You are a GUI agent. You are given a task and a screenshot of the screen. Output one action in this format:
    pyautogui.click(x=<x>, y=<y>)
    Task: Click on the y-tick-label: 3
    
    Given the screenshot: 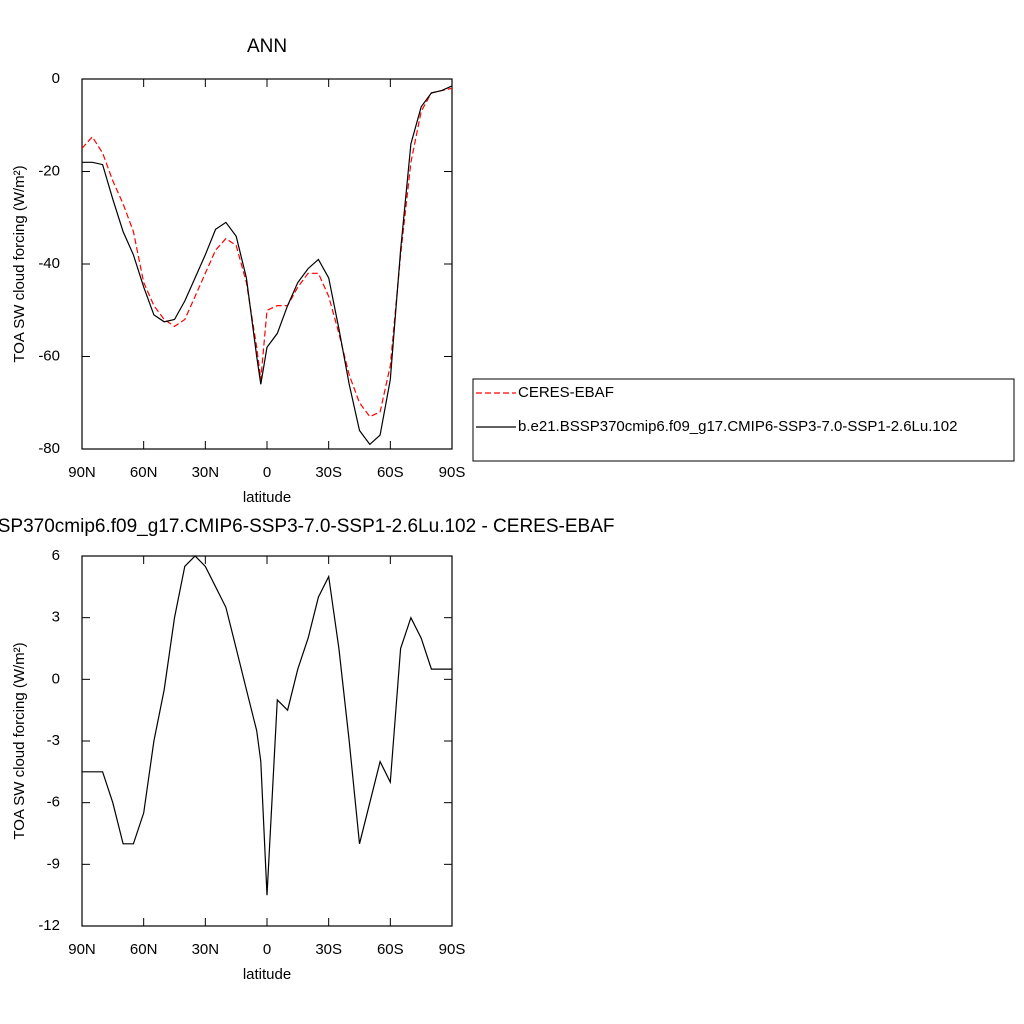 What is the action you would take?
    pyautogui.click(x=56, y=617)
    